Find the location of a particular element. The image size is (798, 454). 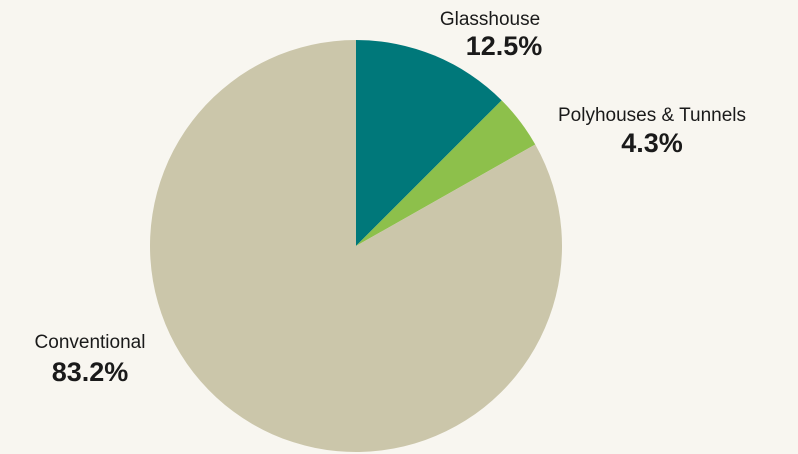

slice-value: 83.2% is located at coordinates (90, 372).